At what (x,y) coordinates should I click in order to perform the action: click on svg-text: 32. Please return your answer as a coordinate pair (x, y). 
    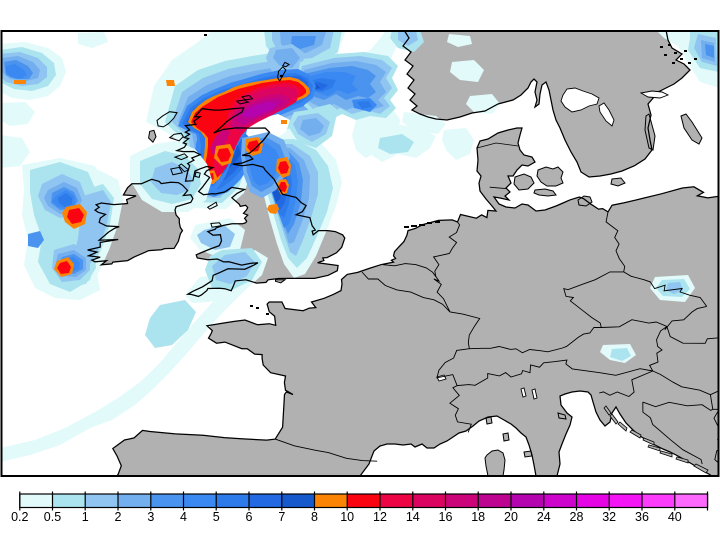
    Looking at the image, I should click on (609, 517).